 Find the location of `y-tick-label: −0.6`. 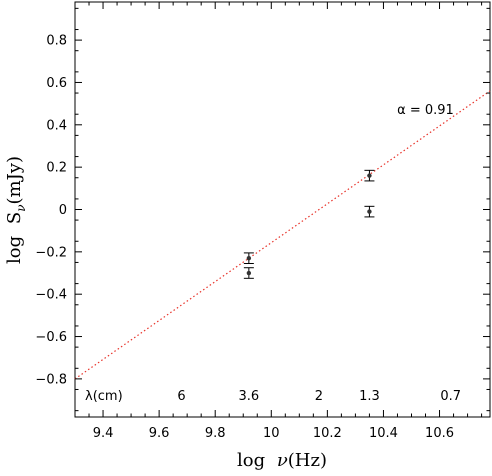

y-tick-label: −0.6 is located at coordinates (51, 337).